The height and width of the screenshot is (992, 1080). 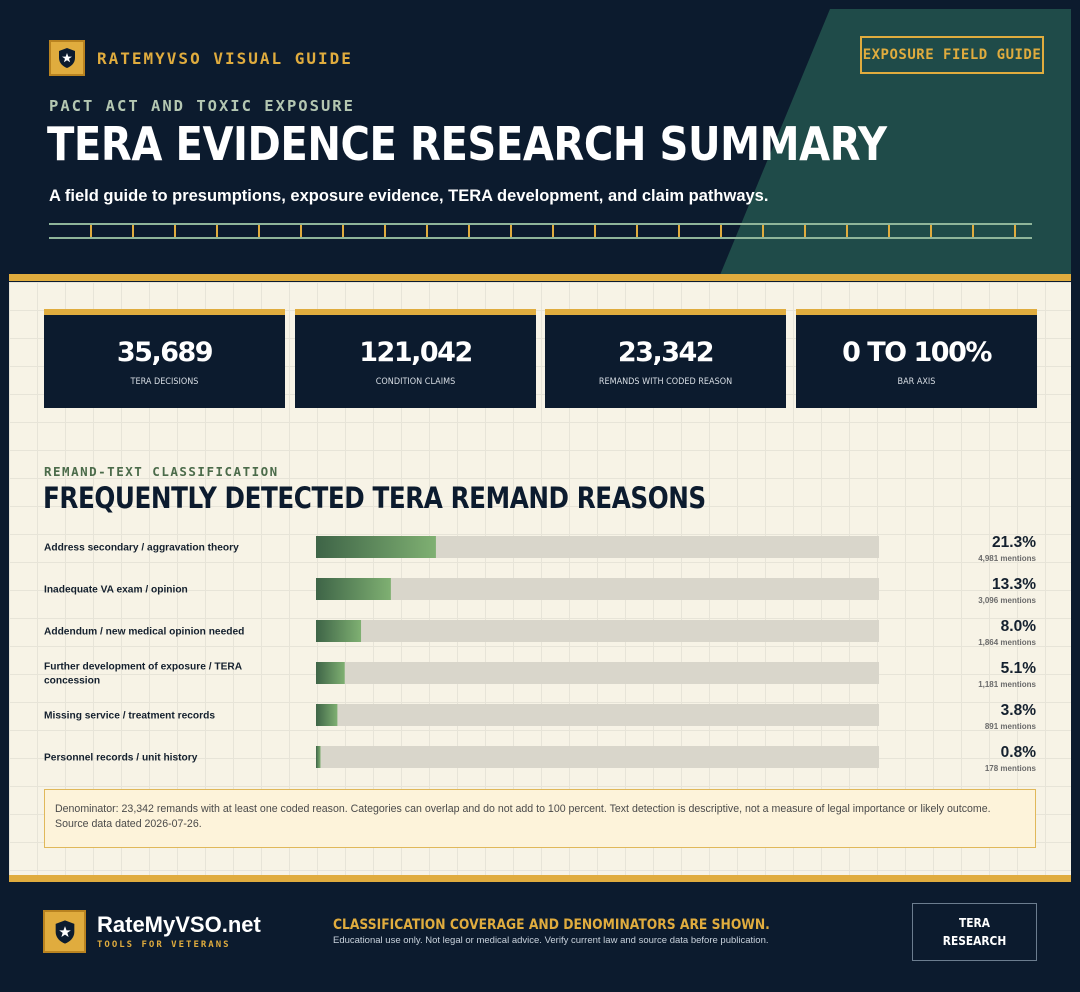 I want to click on bar-mentions-label: 3,096 mentions, so click(x=1007, y=600).